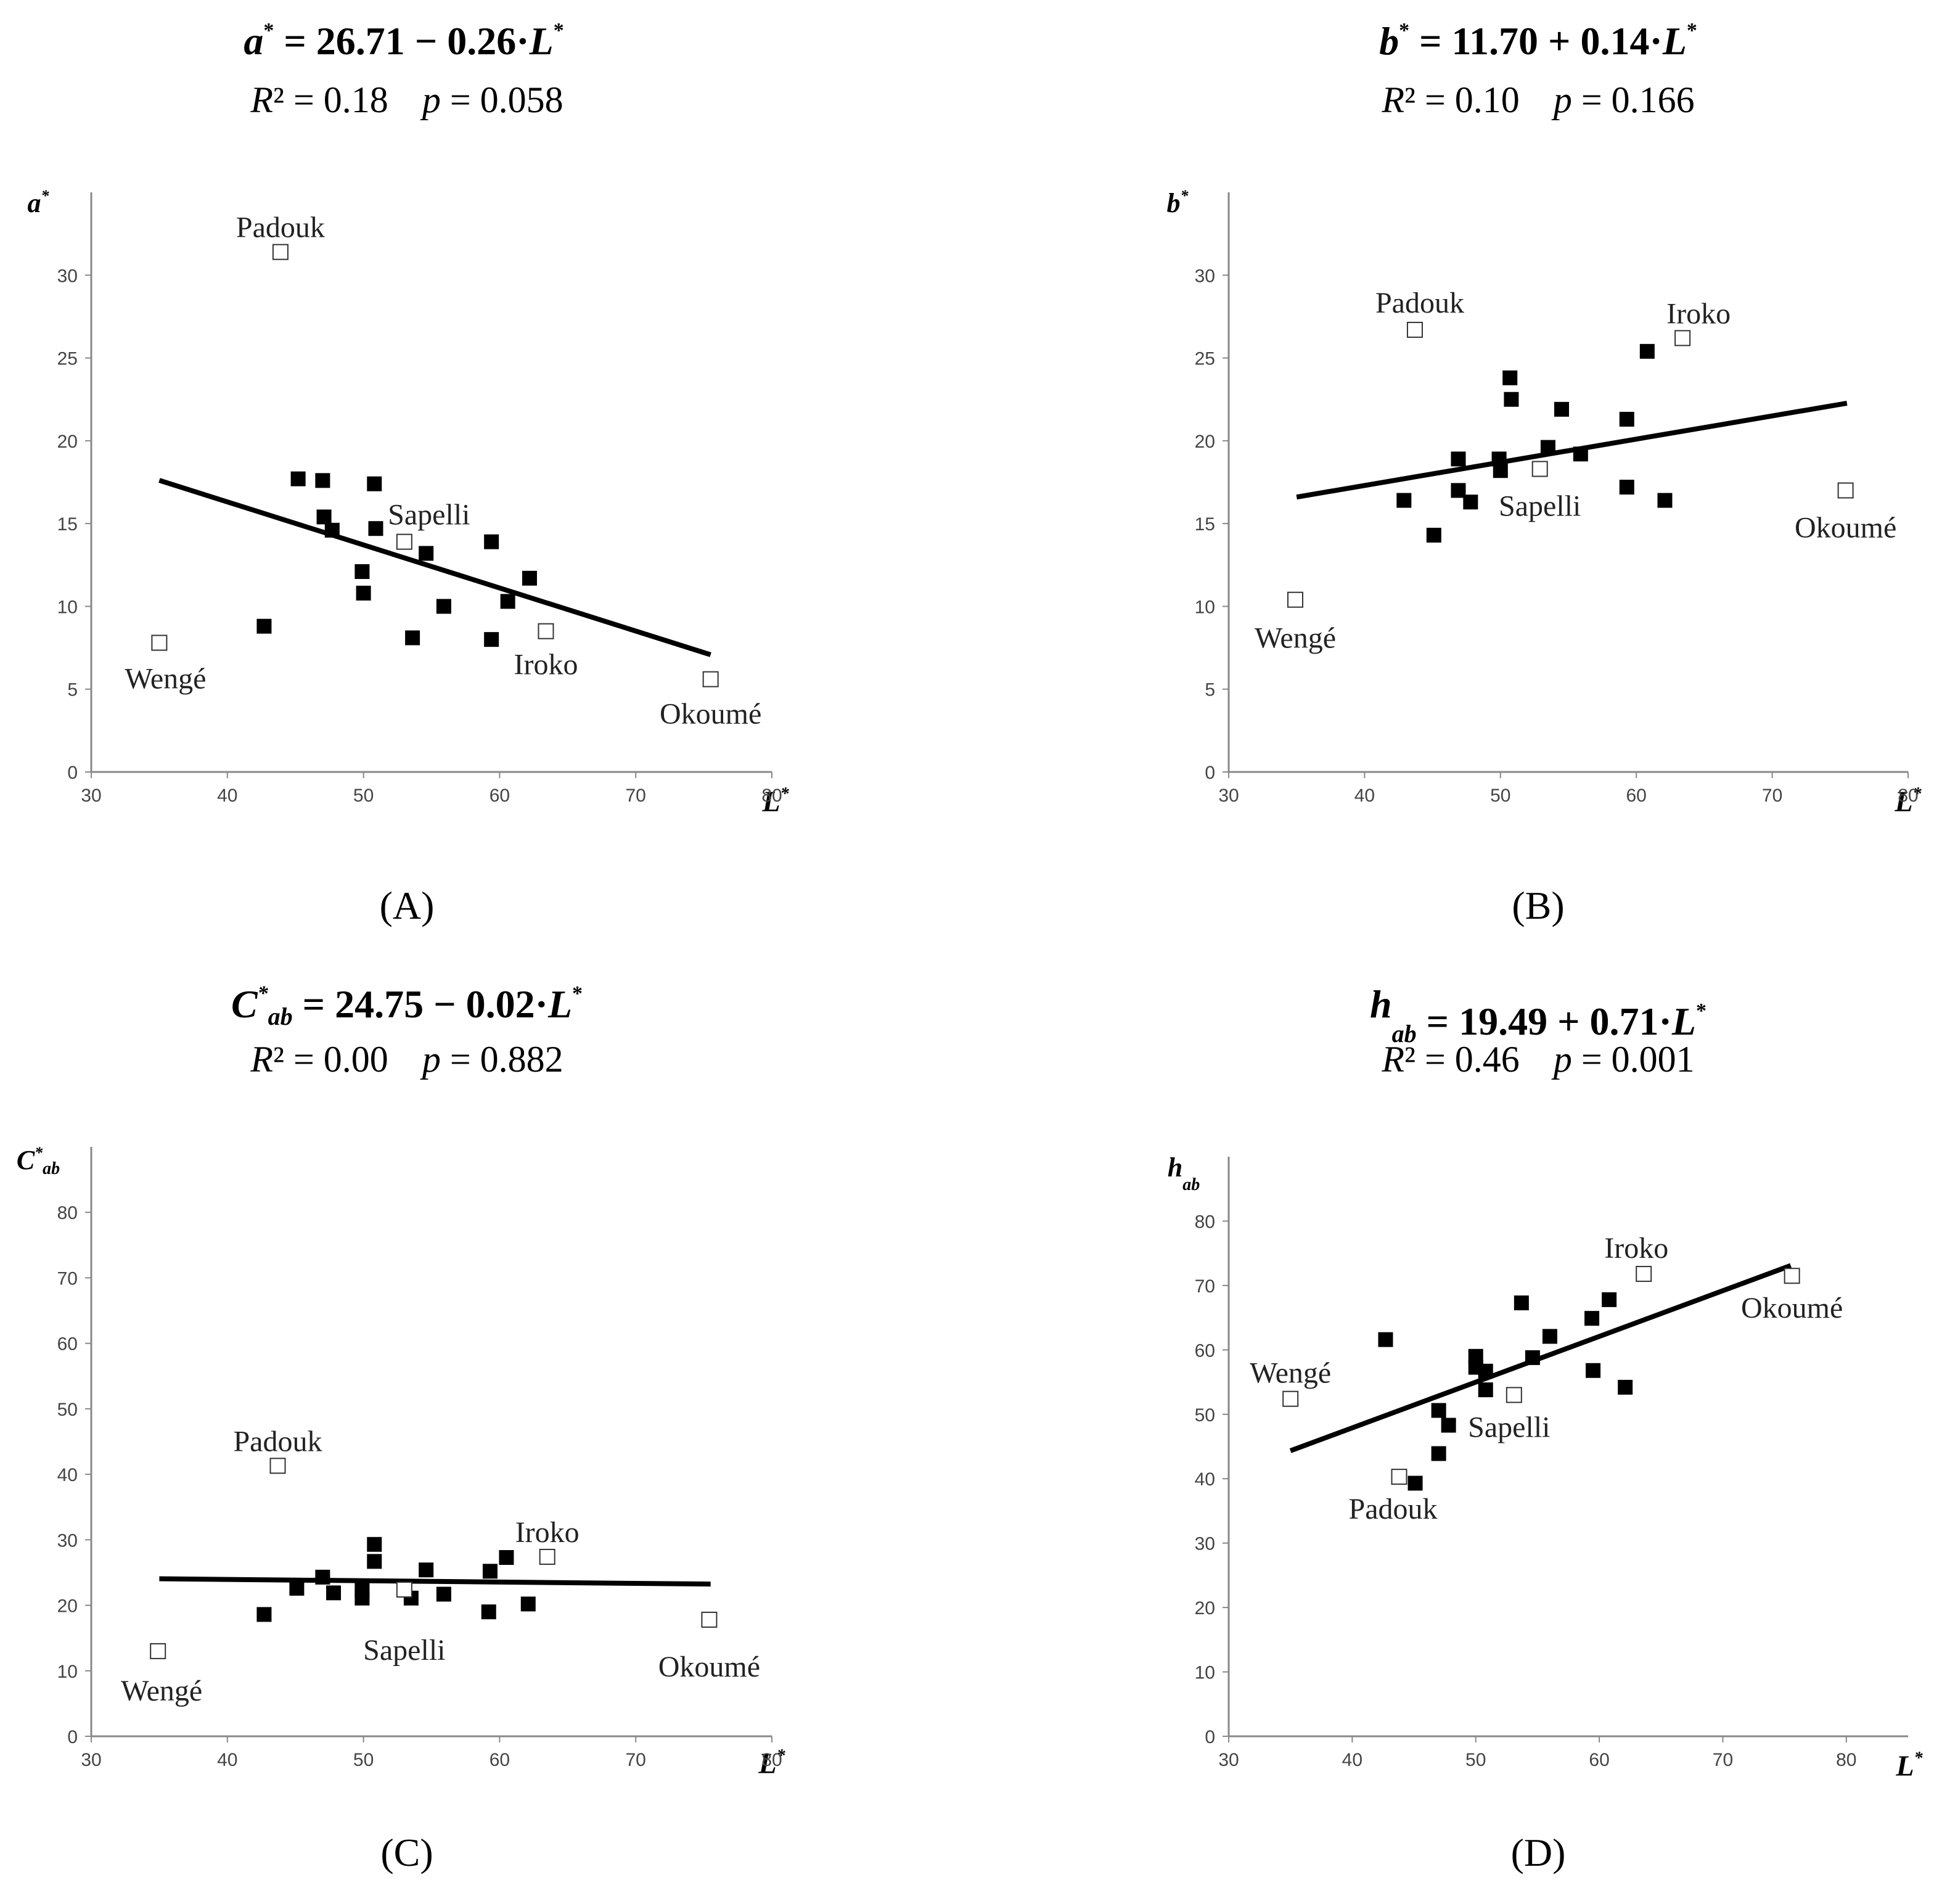 The height and width of the screenshot is (1904, 1942). What do you see at coordinates (1909, 1766) in the screenshot?
I see `x-axis-label-d: L*` at bounding box center [1909, 1766].